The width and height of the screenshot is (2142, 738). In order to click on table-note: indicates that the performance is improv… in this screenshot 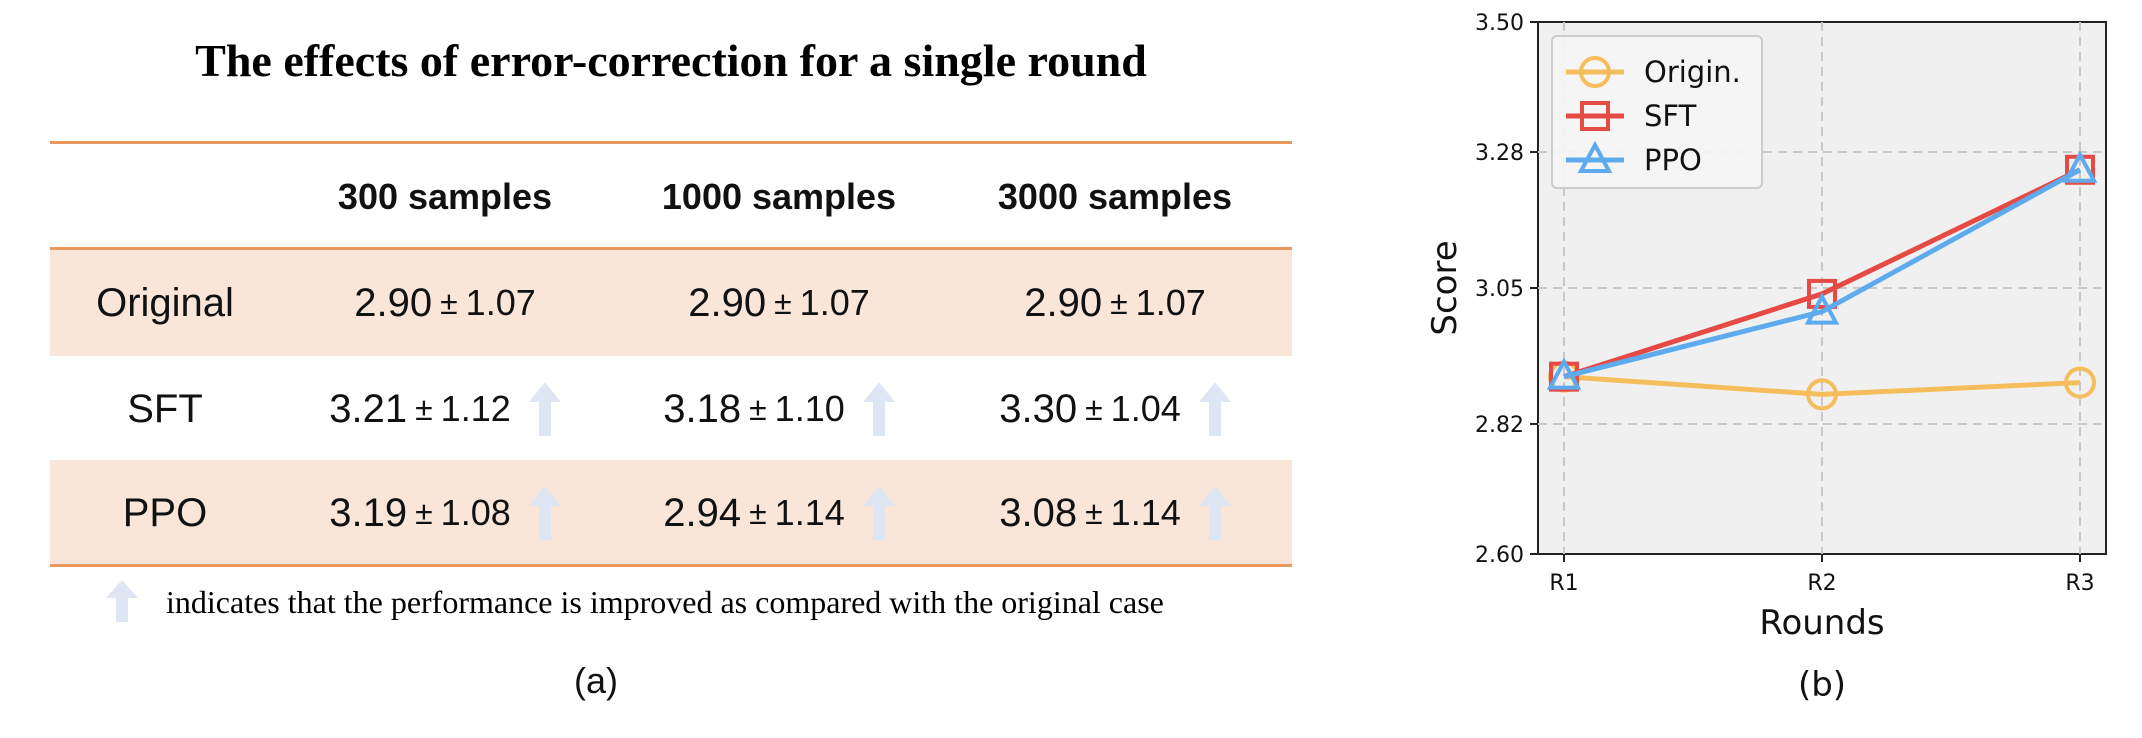, I will do `click(665, 602)`.